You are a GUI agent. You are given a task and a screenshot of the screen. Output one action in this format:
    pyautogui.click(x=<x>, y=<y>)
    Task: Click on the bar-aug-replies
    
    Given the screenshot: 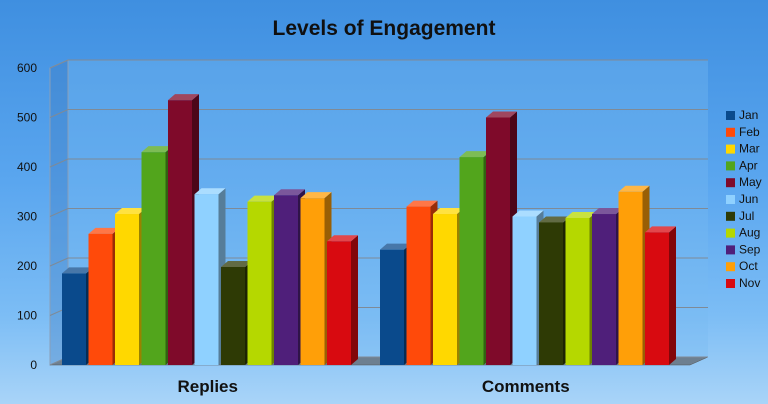 What is the action you would take?
    pyautogui.click(x=259, y=283)
    